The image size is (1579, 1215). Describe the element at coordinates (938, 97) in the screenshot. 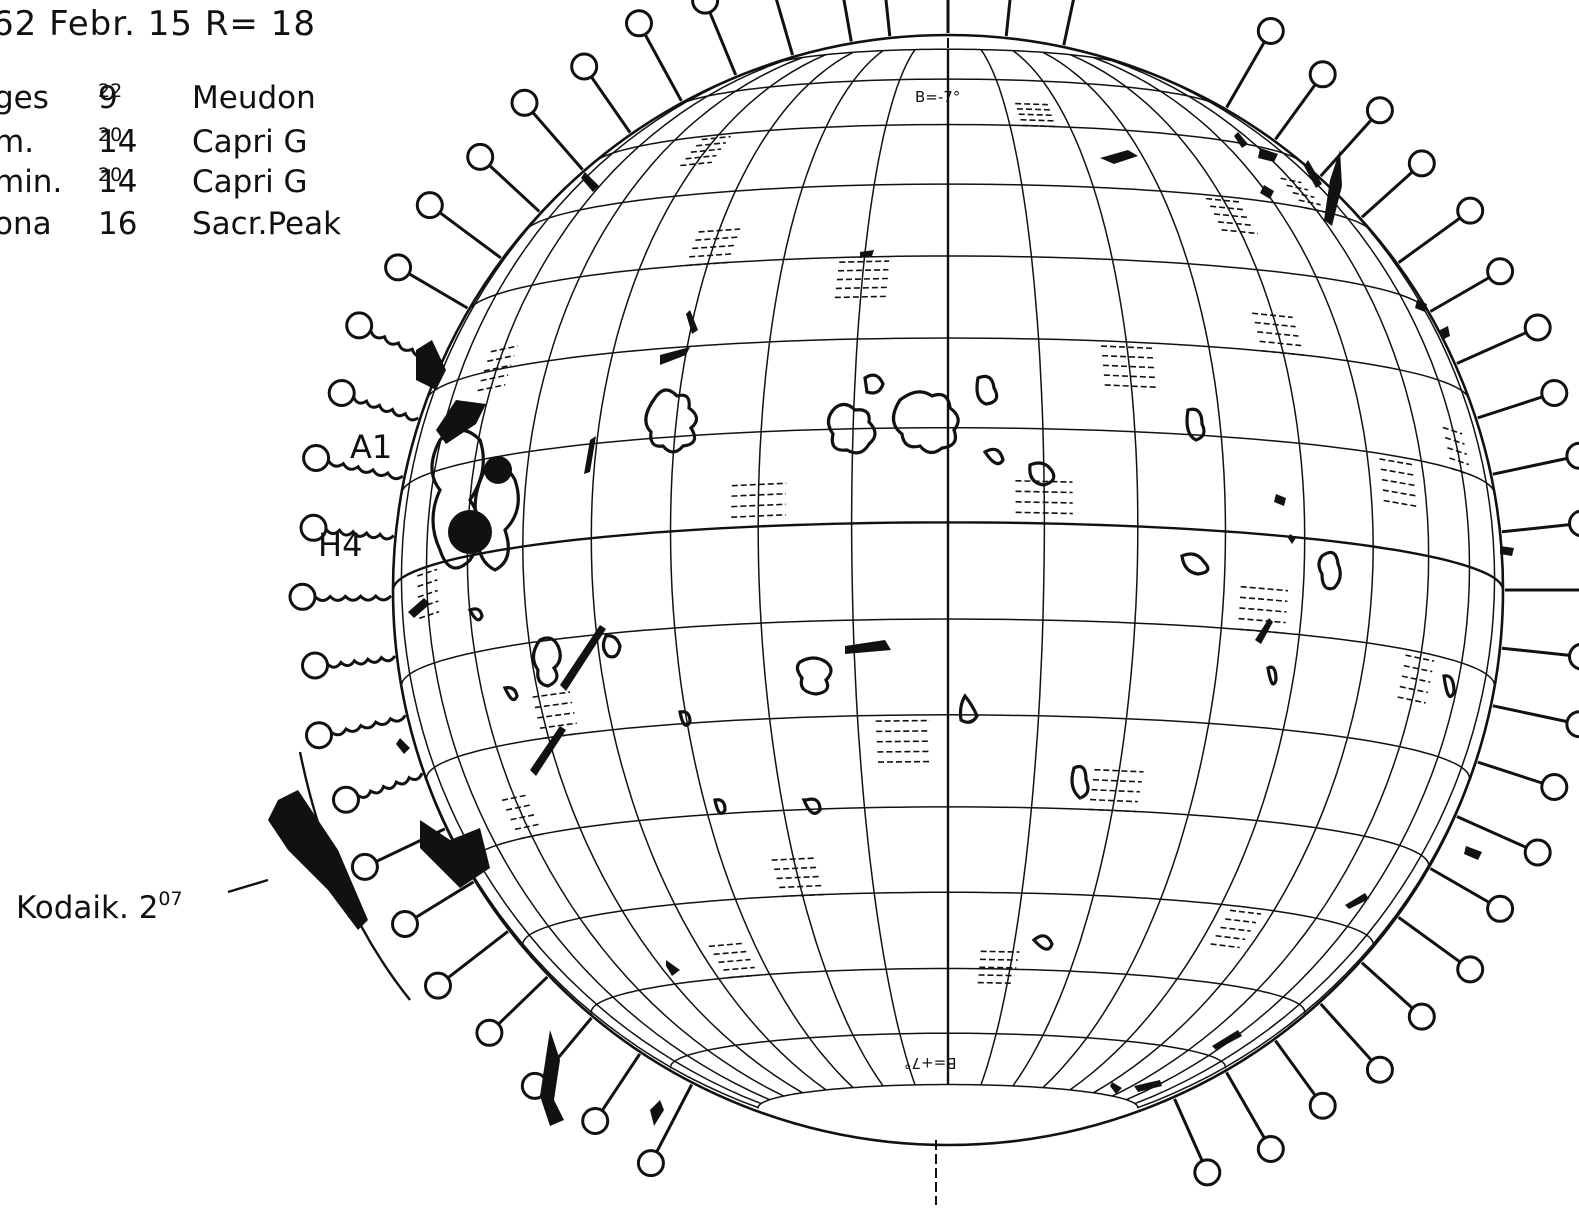

I see `b-angle-top: B=-7°` at that location.